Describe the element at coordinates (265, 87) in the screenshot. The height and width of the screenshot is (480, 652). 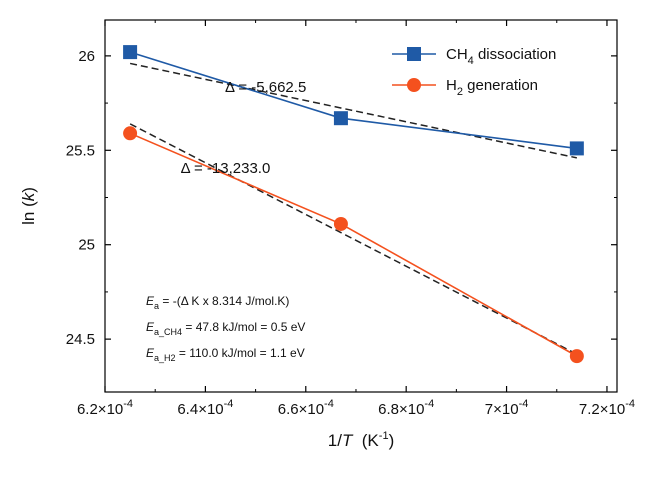
I see `delta-annotation: Δ = -5,662.5` at that location.